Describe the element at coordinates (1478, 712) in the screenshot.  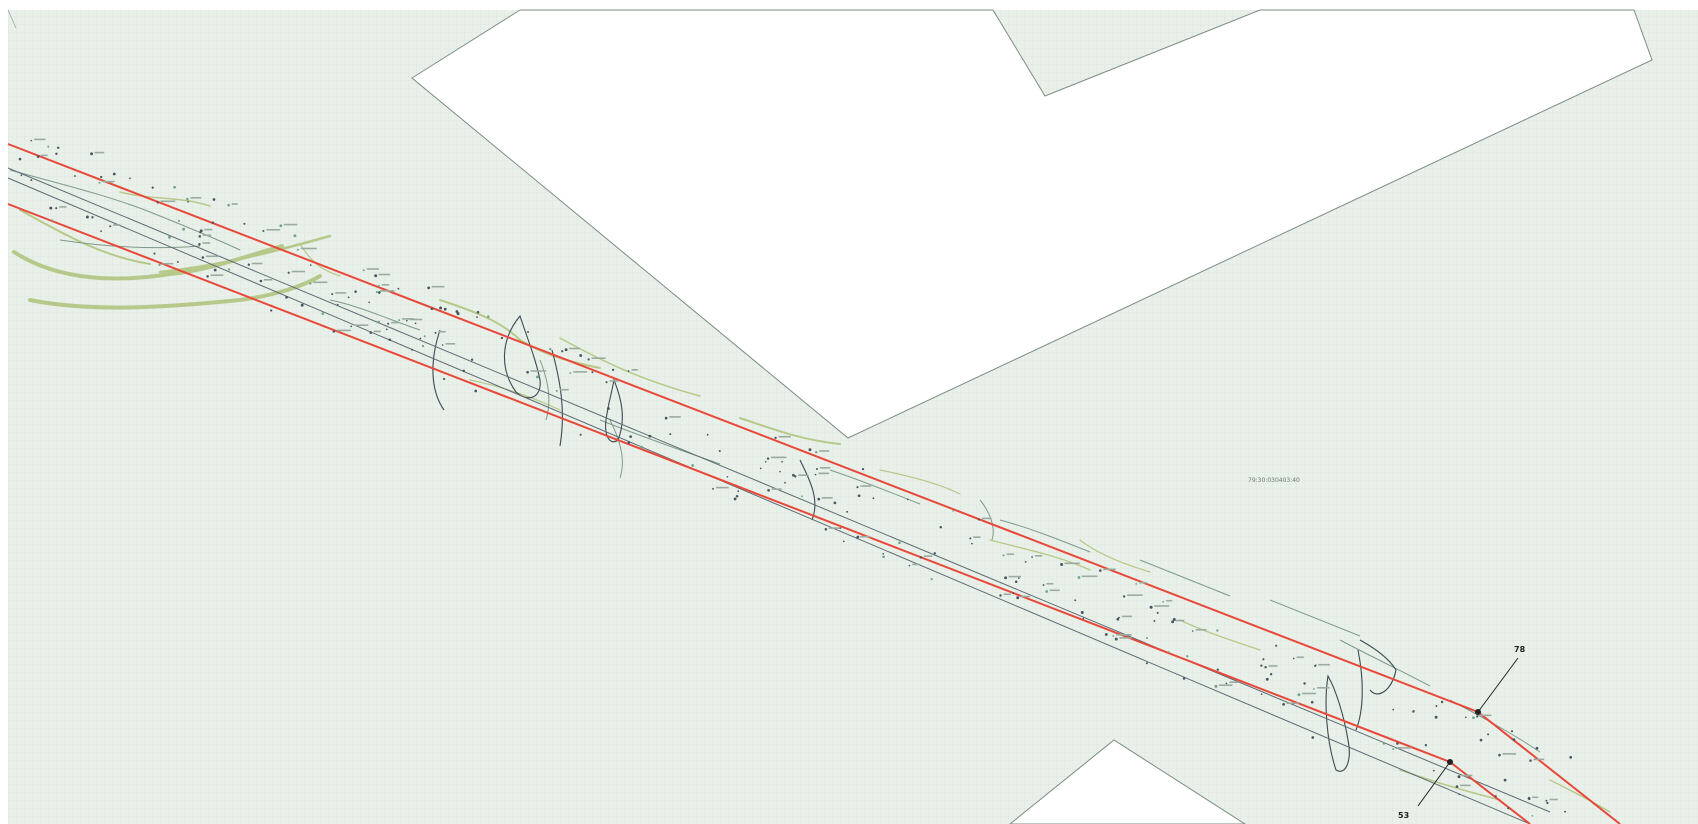
I see `point-78-marker` at that location.